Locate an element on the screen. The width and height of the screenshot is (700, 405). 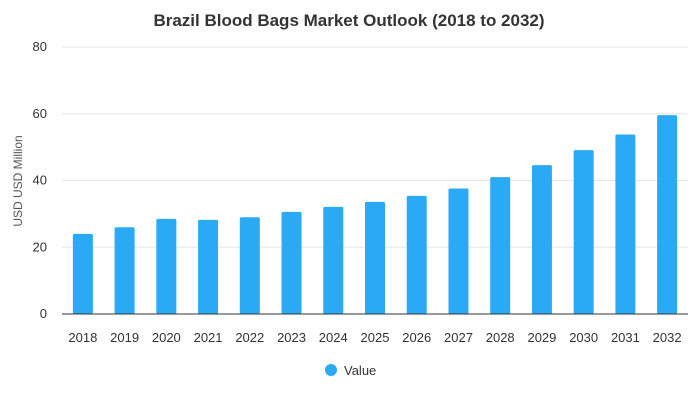
x-tick-label: 2027 is located at coordinates (458, 337).